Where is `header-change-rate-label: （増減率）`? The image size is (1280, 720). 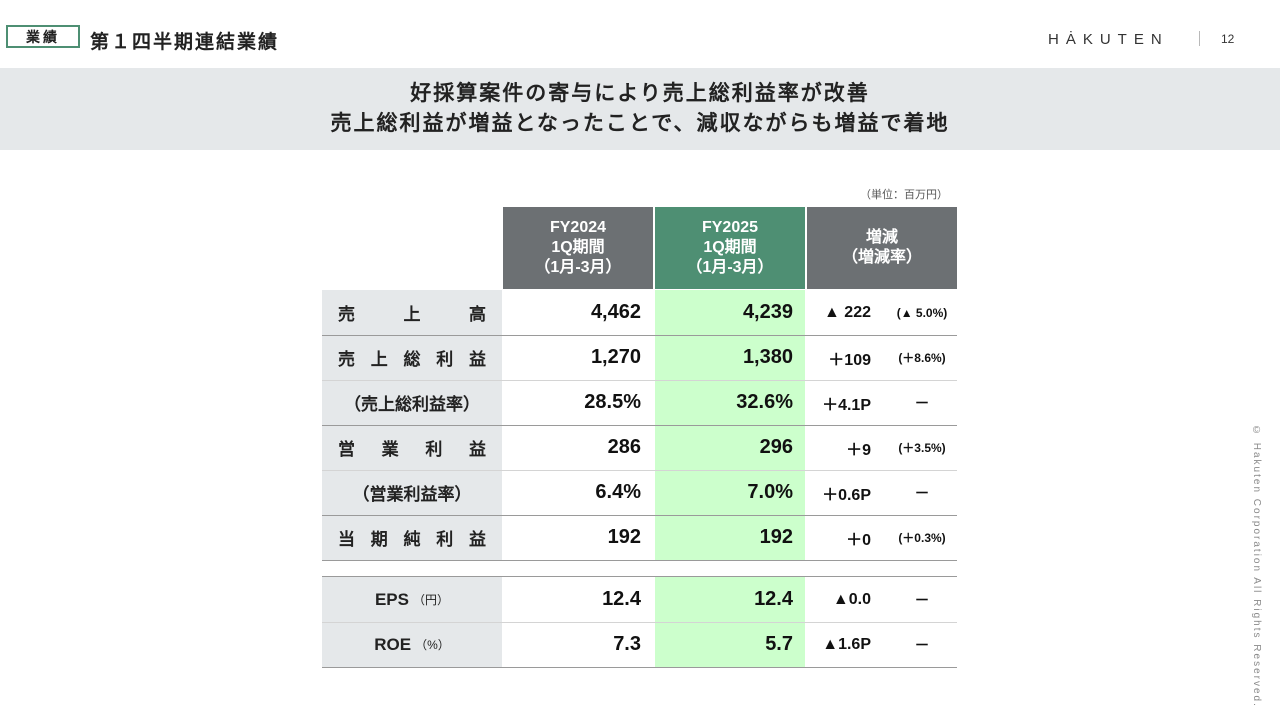 header-change-rate-label: （増減率） is located at coordinates (881, 257).